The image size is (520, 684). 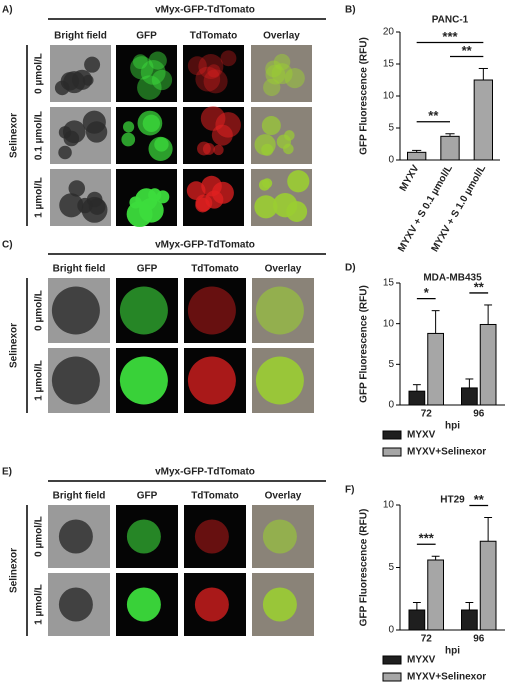 What do you see at coordinates (410, 178) in the screenshot?
I see `x-tick-label: MYXV` at bounding box center [410, 178].